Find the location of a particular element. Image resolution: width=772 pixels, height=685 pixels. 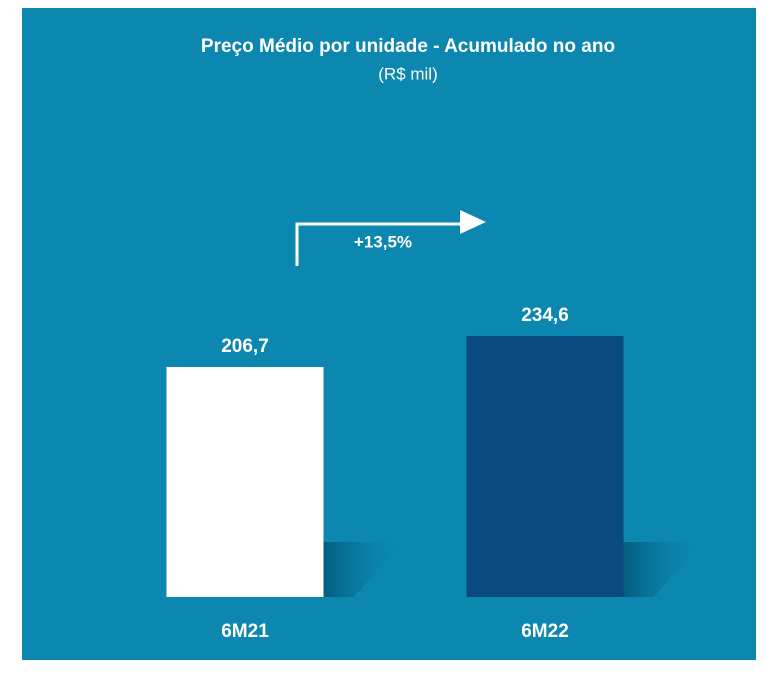

growth-arrowhead is located at coordinates (473, 222).